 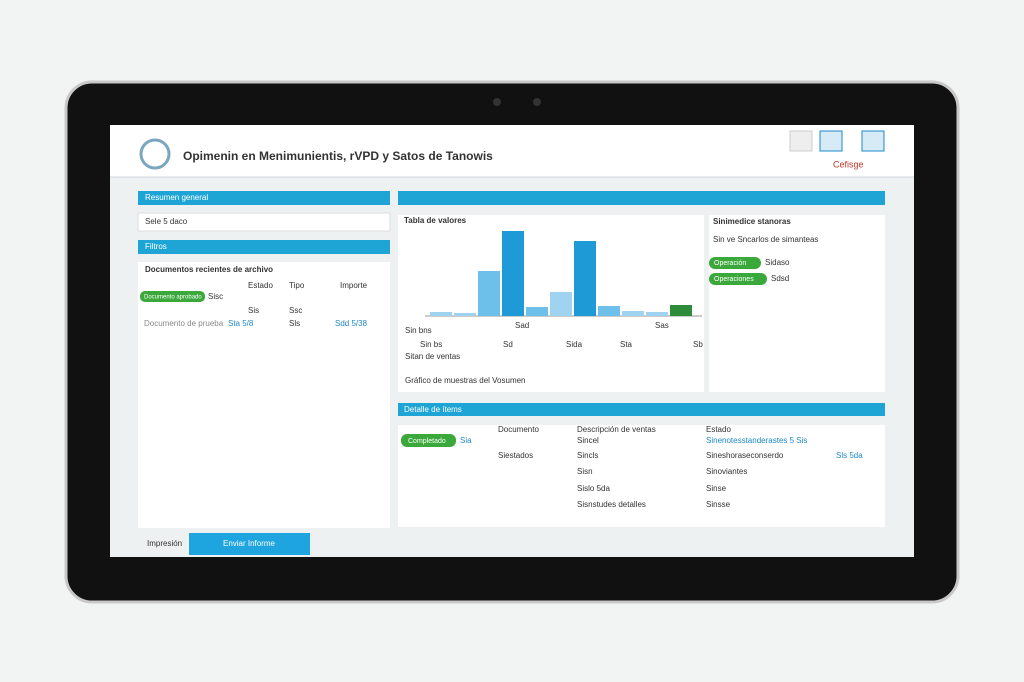 I want to click on cell: Sislo 5da, so click(x=593, y=488).